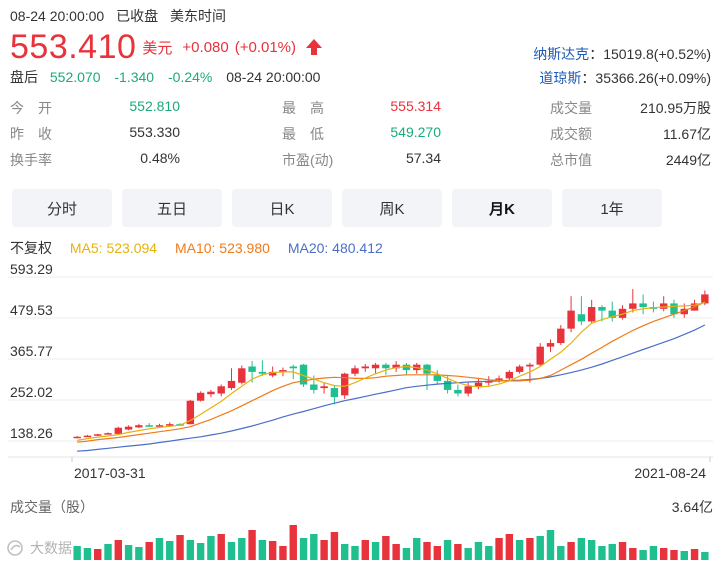 This screenshot has height=564, width=723. I want to click on stat-label-pe: 市盈(动), so click(308, 160).